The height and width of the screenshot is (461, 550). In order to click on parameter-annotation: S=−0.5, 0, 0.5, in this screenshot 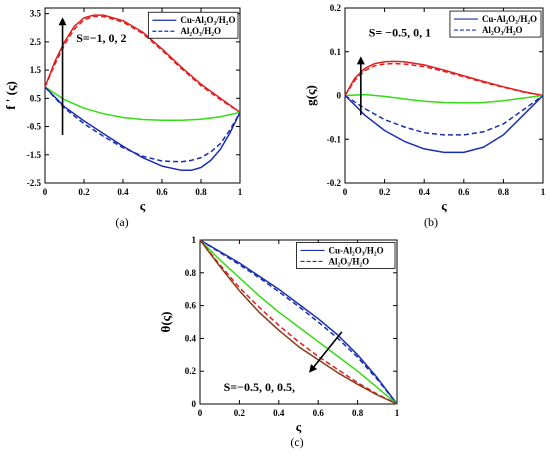, I will do `click(259, 387)`.